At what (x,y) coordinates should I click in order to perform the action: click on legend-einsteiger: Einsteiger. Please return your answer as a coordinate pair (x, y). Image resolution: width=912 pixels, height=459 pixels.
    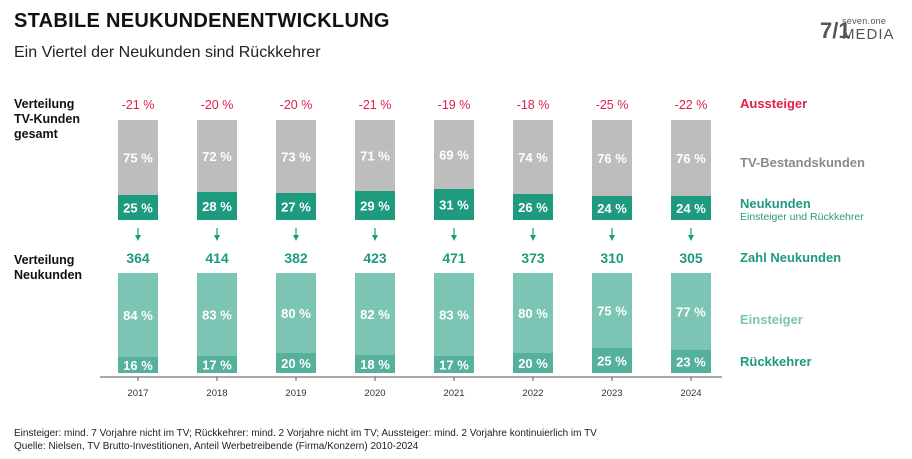
    Looking at the image, I should click on (771, 319).